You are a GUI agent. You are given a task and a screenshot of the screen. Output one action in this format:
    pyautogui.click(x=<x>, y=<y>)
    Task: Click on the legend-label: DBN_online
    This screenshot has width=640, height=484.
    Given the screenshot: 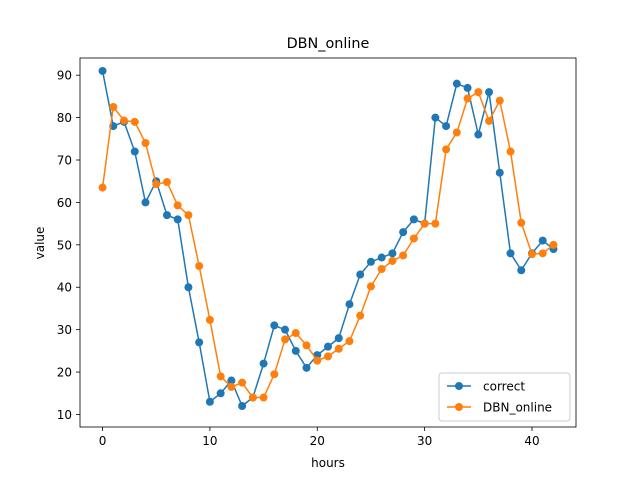 What is the action you would take?
    pyautogui.click(x=517, y=408)
    